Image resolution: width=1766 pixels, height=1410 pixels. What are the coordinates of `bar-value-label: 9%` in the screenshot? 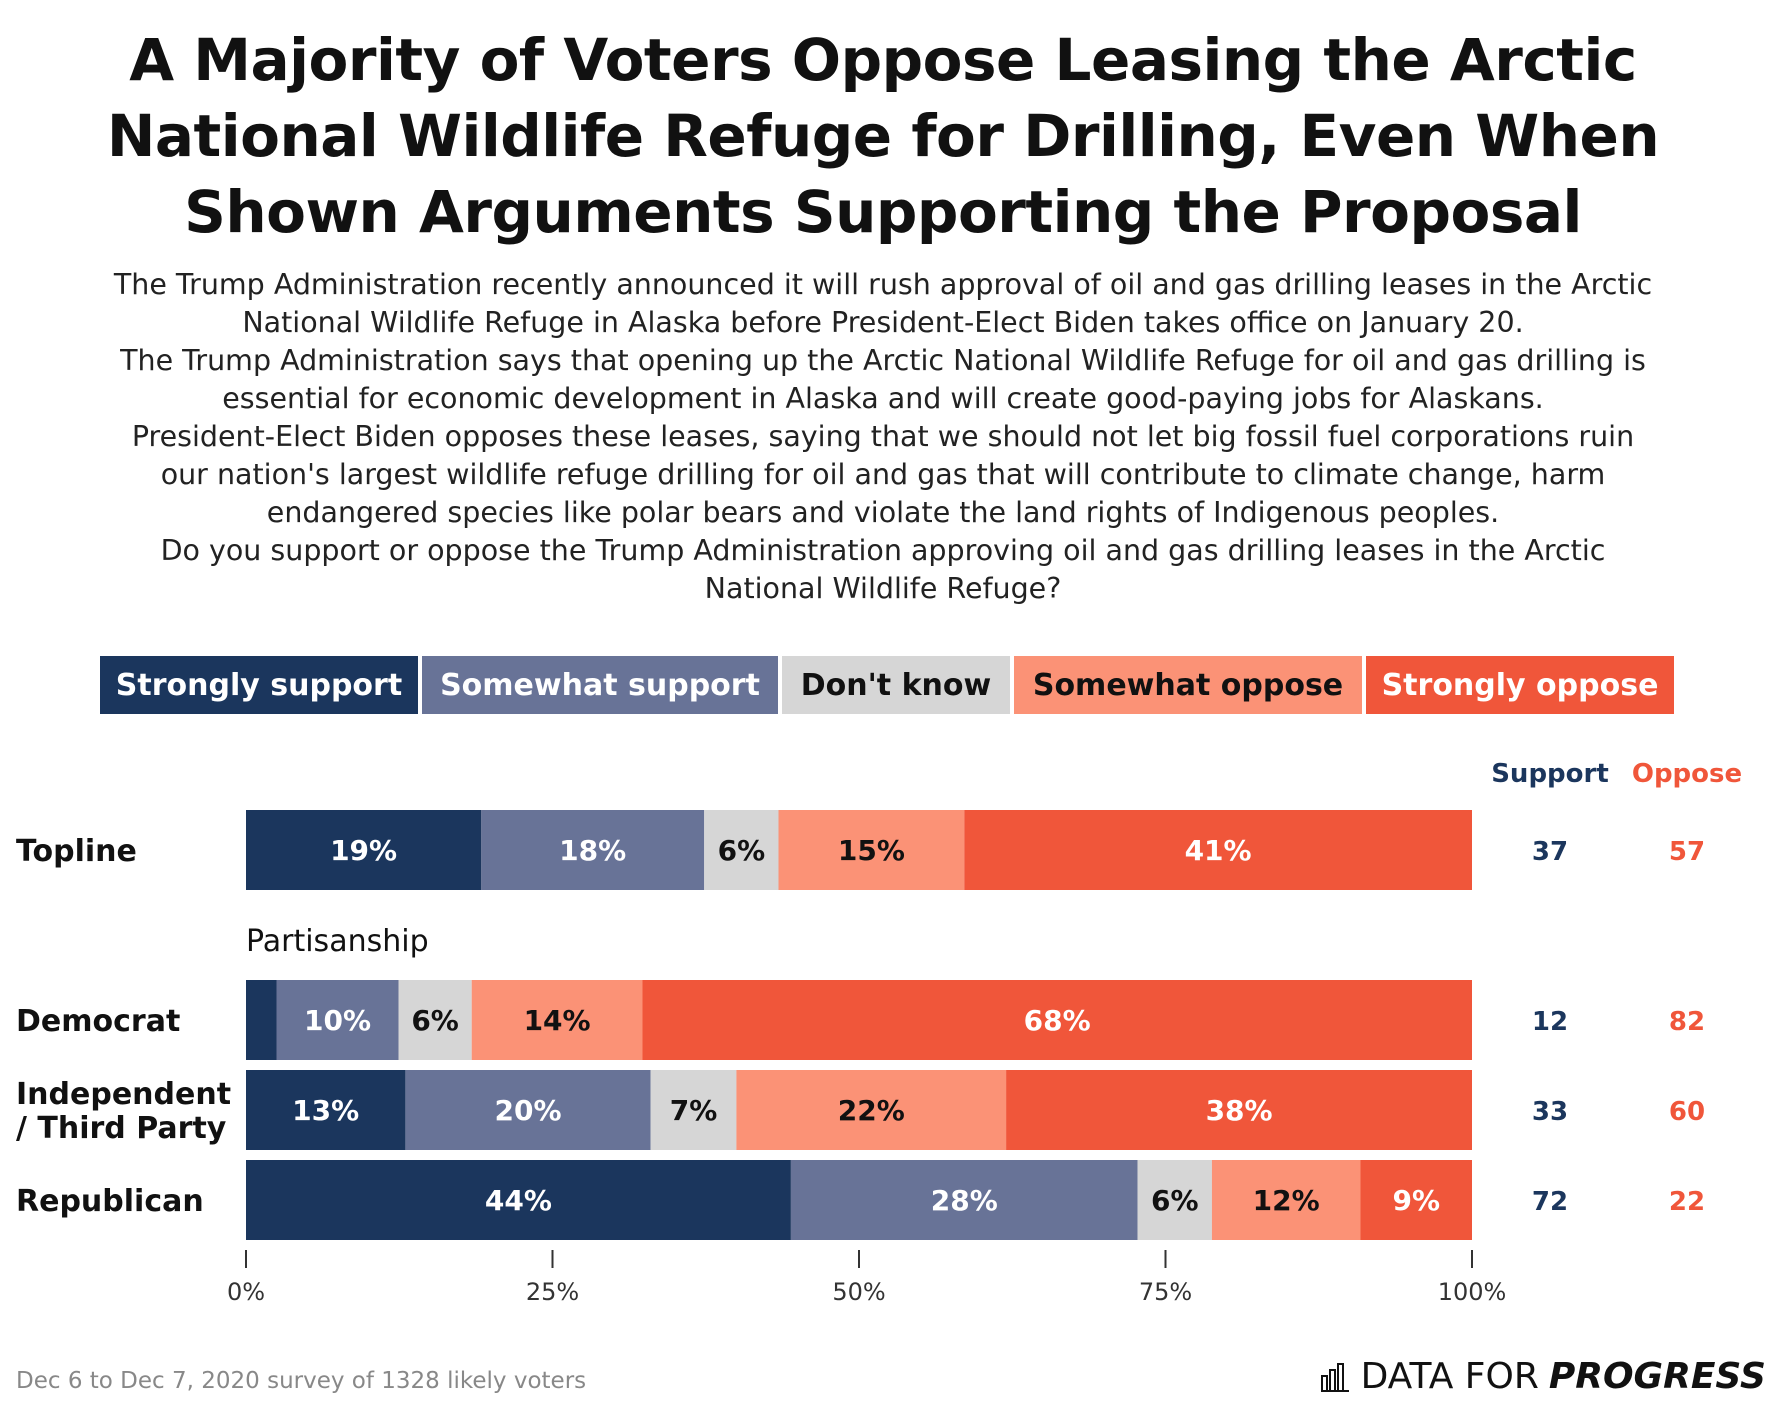 It's located at (1417, 1200).